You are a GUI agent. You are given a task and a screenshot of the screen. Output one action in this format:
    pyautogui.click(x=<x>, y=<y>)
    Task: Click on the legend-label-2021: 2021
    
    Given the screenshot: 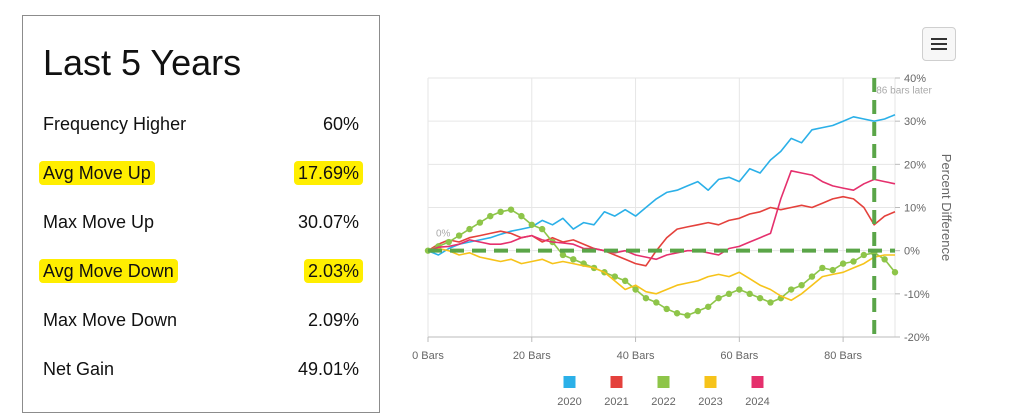 What is the action you would take?
    pyautogui.click(x=616, y=402)
    